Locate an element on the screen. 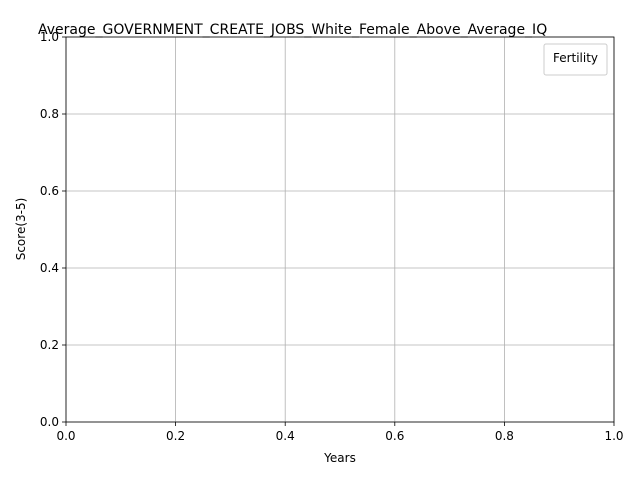 The width and height of the screenshot is (640, 480). y-tick-label: 0.8 is located at coordinates (49, 114).